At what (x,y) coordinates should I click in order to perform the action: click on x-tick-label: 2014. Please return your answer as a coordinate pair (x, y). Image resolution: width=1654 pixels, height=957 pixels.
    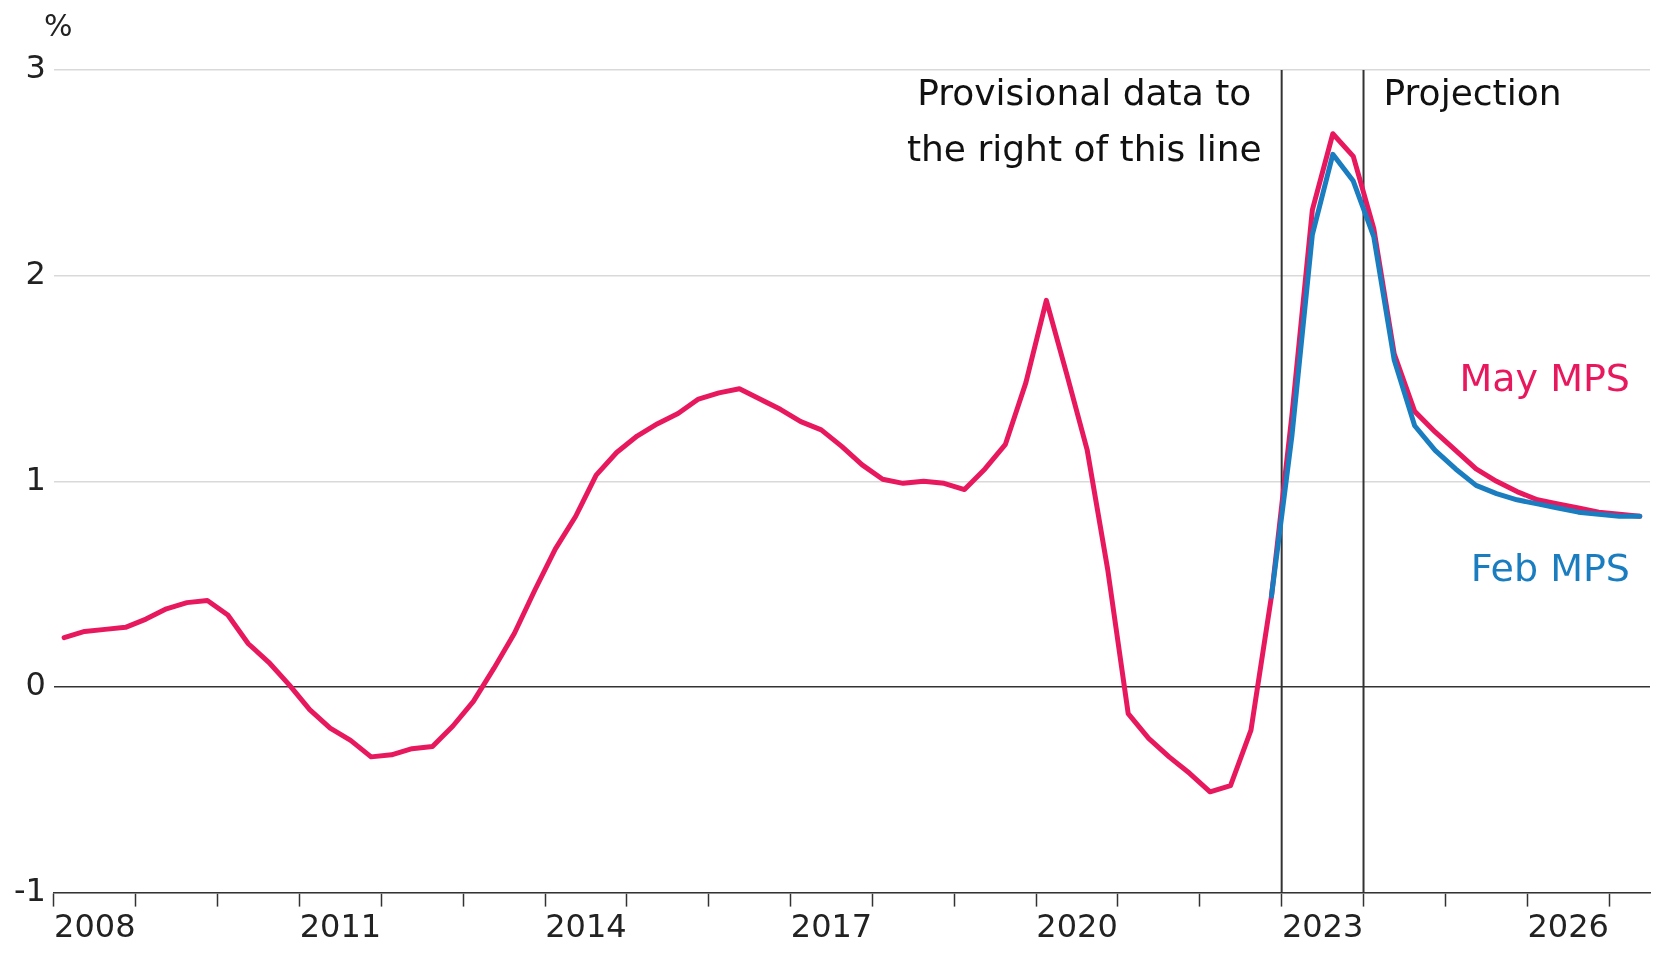
    Looking at the image, I should click on (586, 926).